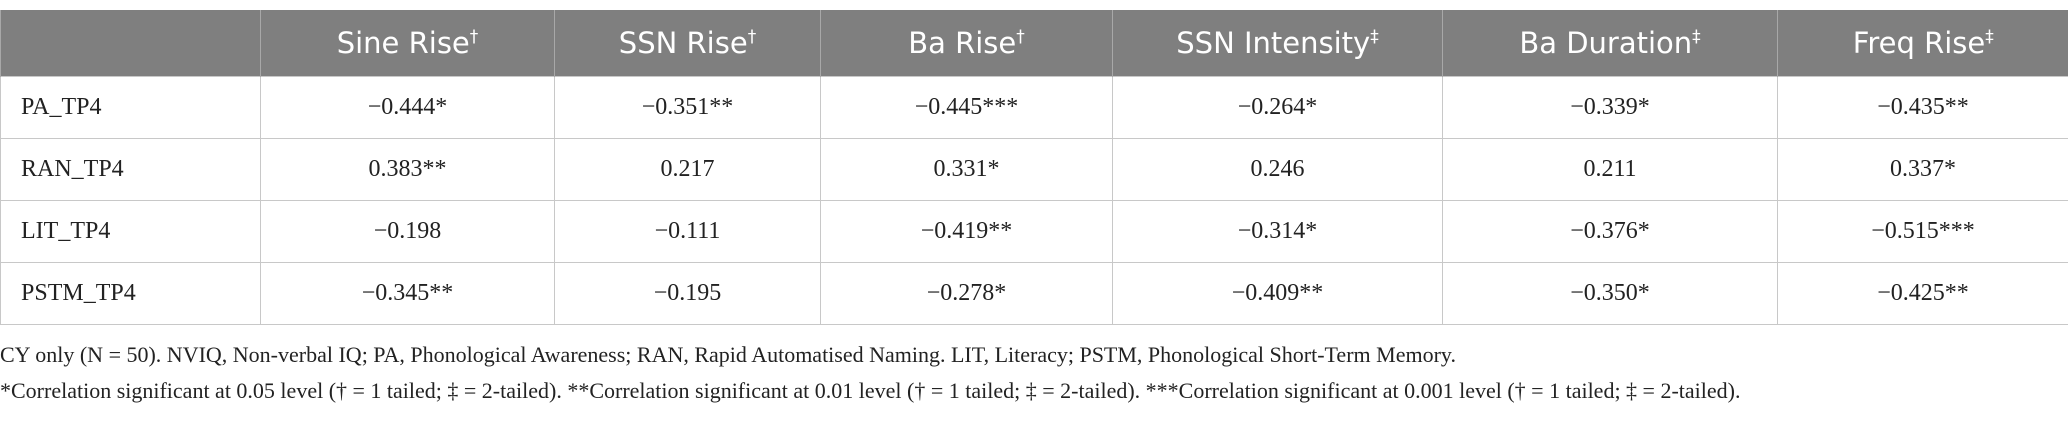 This screenshot has height=421, width=2068. I want to click on table-cell: 0.337*, so click(1922, 169).